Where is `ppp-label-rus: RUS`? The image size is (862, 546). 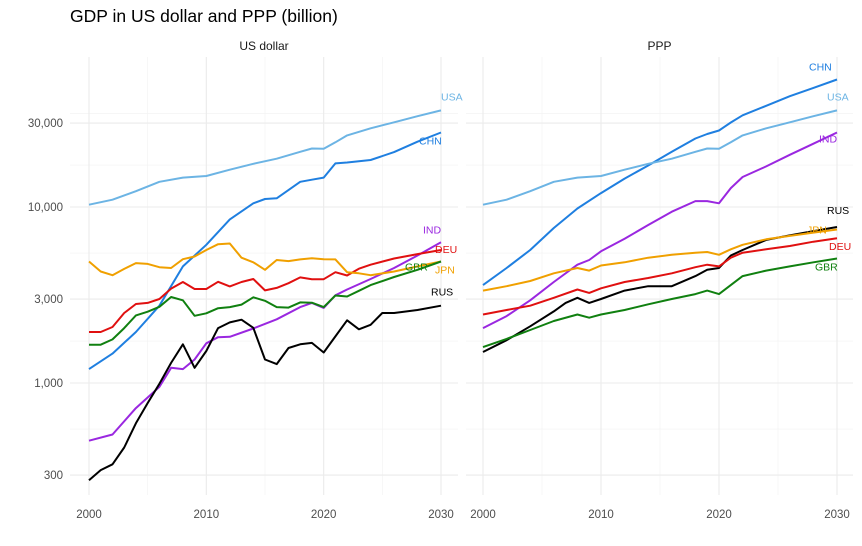 ppp-label-rus: RUS is located at coordinates (838, 211).